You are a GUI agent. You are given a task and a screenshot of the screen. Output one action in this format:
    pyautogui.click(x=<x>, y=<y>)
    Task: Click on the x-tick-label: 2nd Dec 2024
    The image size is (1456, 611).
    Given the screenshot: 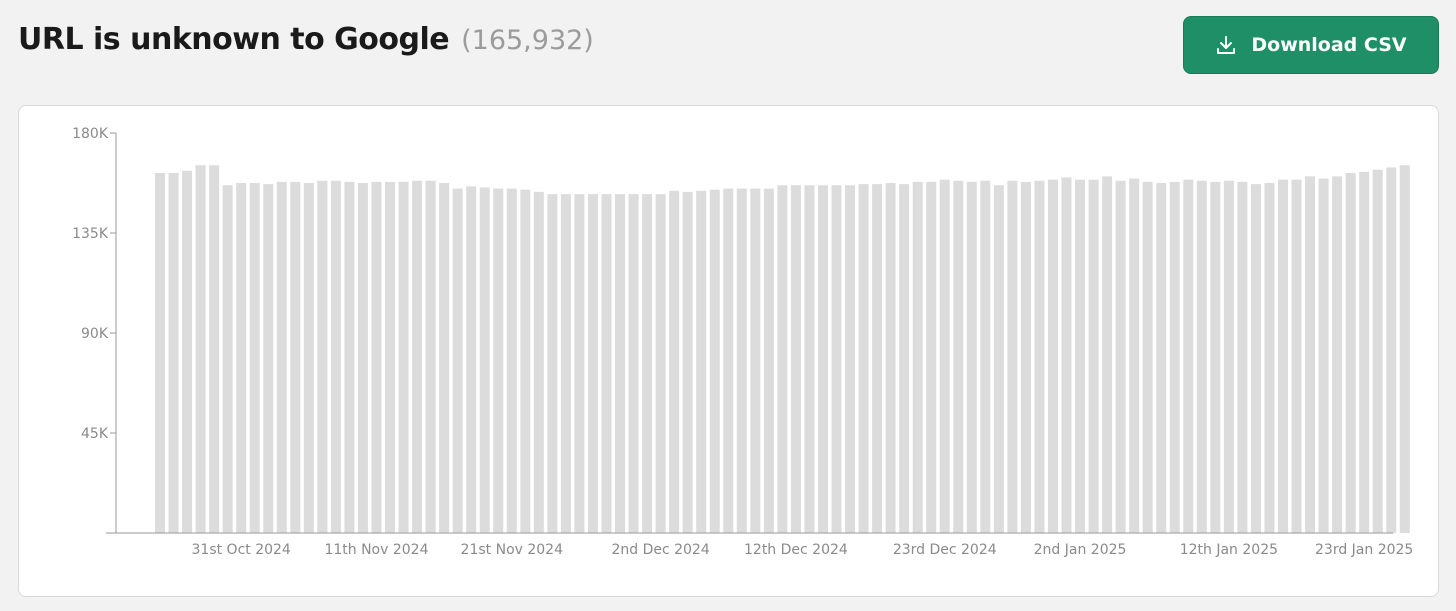 What is the action you would take?
    pyautogui.click(x=660, y=550)
    